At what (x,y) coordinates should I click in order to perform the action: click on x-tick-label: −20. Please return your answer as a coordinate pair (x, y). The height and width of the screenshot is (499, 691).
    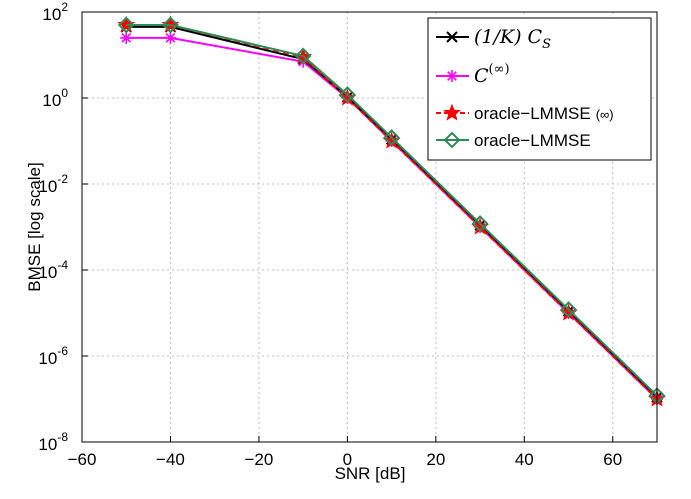
    Looking at the image, I should click on (259, 459).